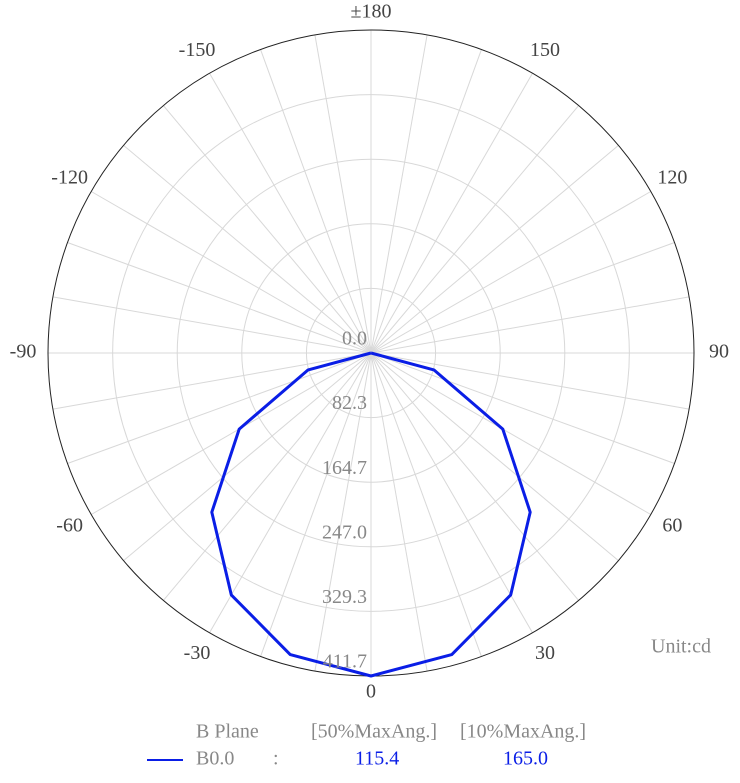 This screenshot has height=783, width=740. I want to click on theta-tick-label: 150, so click(545, 50).